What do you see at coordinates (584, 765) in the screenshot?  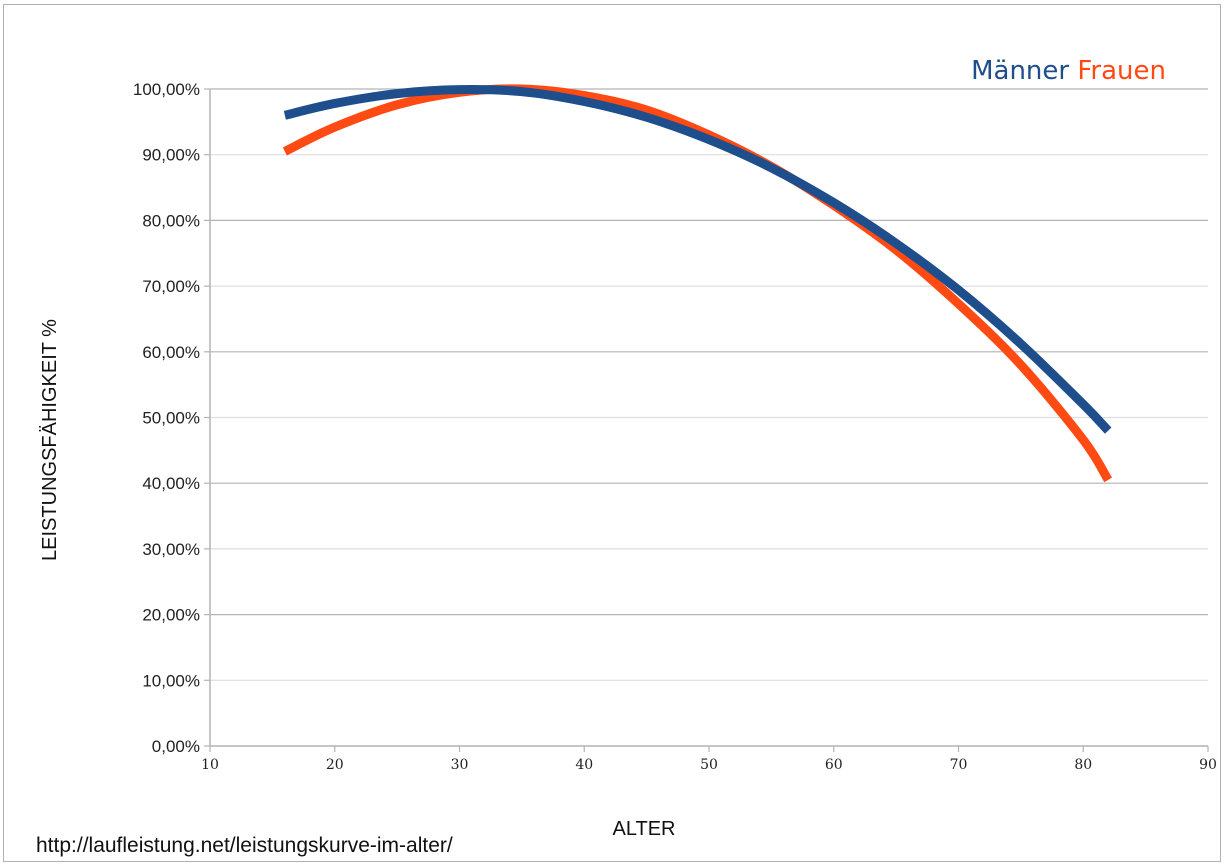 I see `x-tick-label: 40` at bounding box center [584, 765].